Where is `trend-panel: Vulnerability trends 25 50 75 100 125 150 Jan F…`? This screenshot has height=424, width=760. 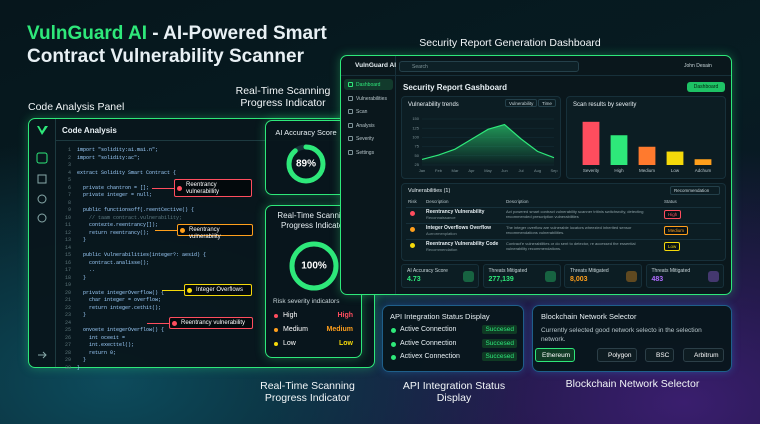 trend-panel: Vulnerability trends 25 50 75 100 125 150 Jan F… is located at coordinates (481, 137).